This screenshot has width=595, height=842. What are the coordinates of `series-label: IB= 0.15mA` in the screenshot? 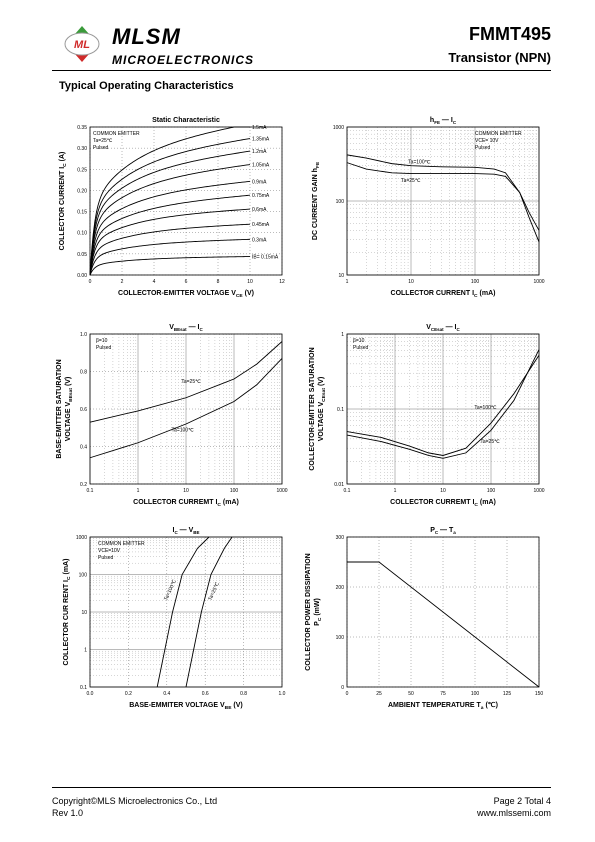 It's located at (265, 258).